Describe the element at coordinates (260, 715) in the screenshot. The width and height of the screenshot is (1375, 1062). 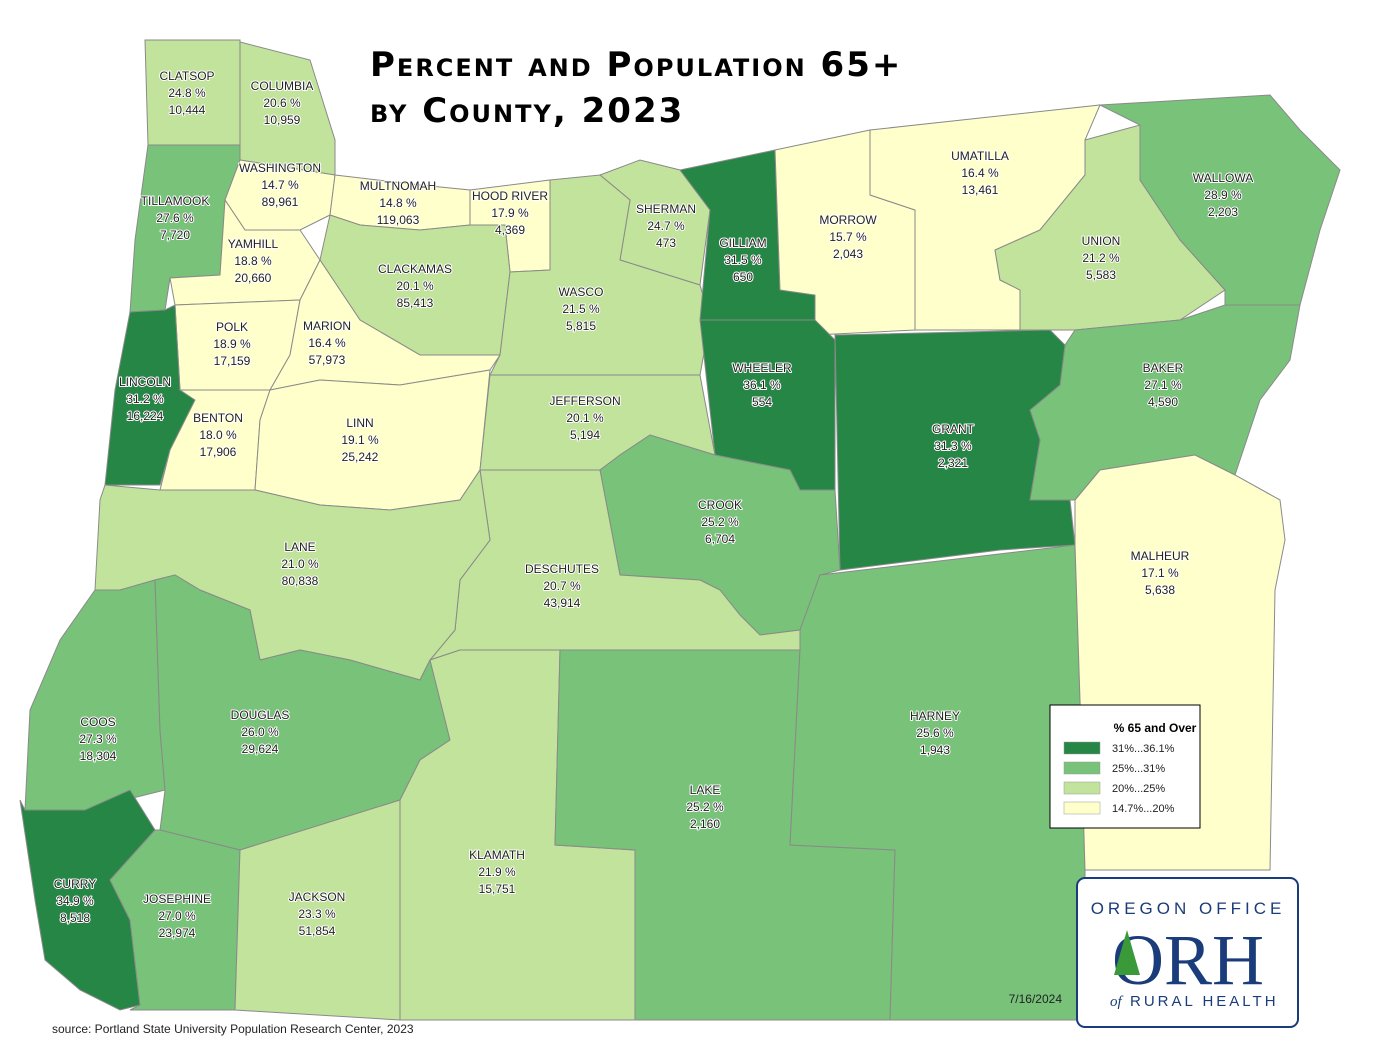
I see `county-name: DOUGLAS` at that location.